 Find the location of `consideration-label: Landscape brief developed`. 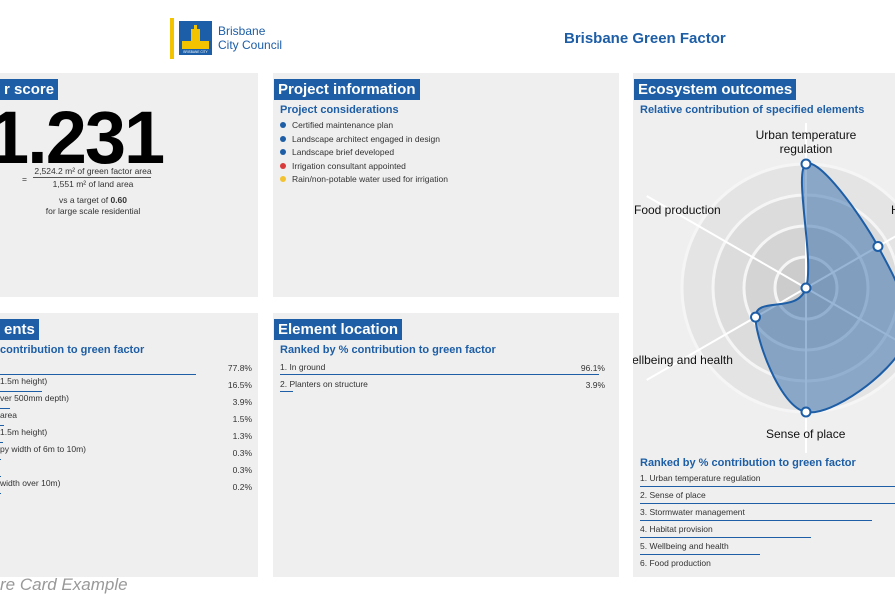

consideration-label: Landscape brief developed is located at coordinates (343, 152).